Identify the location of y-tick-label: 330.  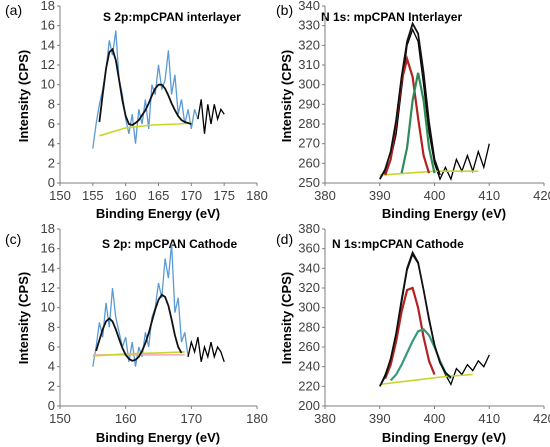
(309, 25).